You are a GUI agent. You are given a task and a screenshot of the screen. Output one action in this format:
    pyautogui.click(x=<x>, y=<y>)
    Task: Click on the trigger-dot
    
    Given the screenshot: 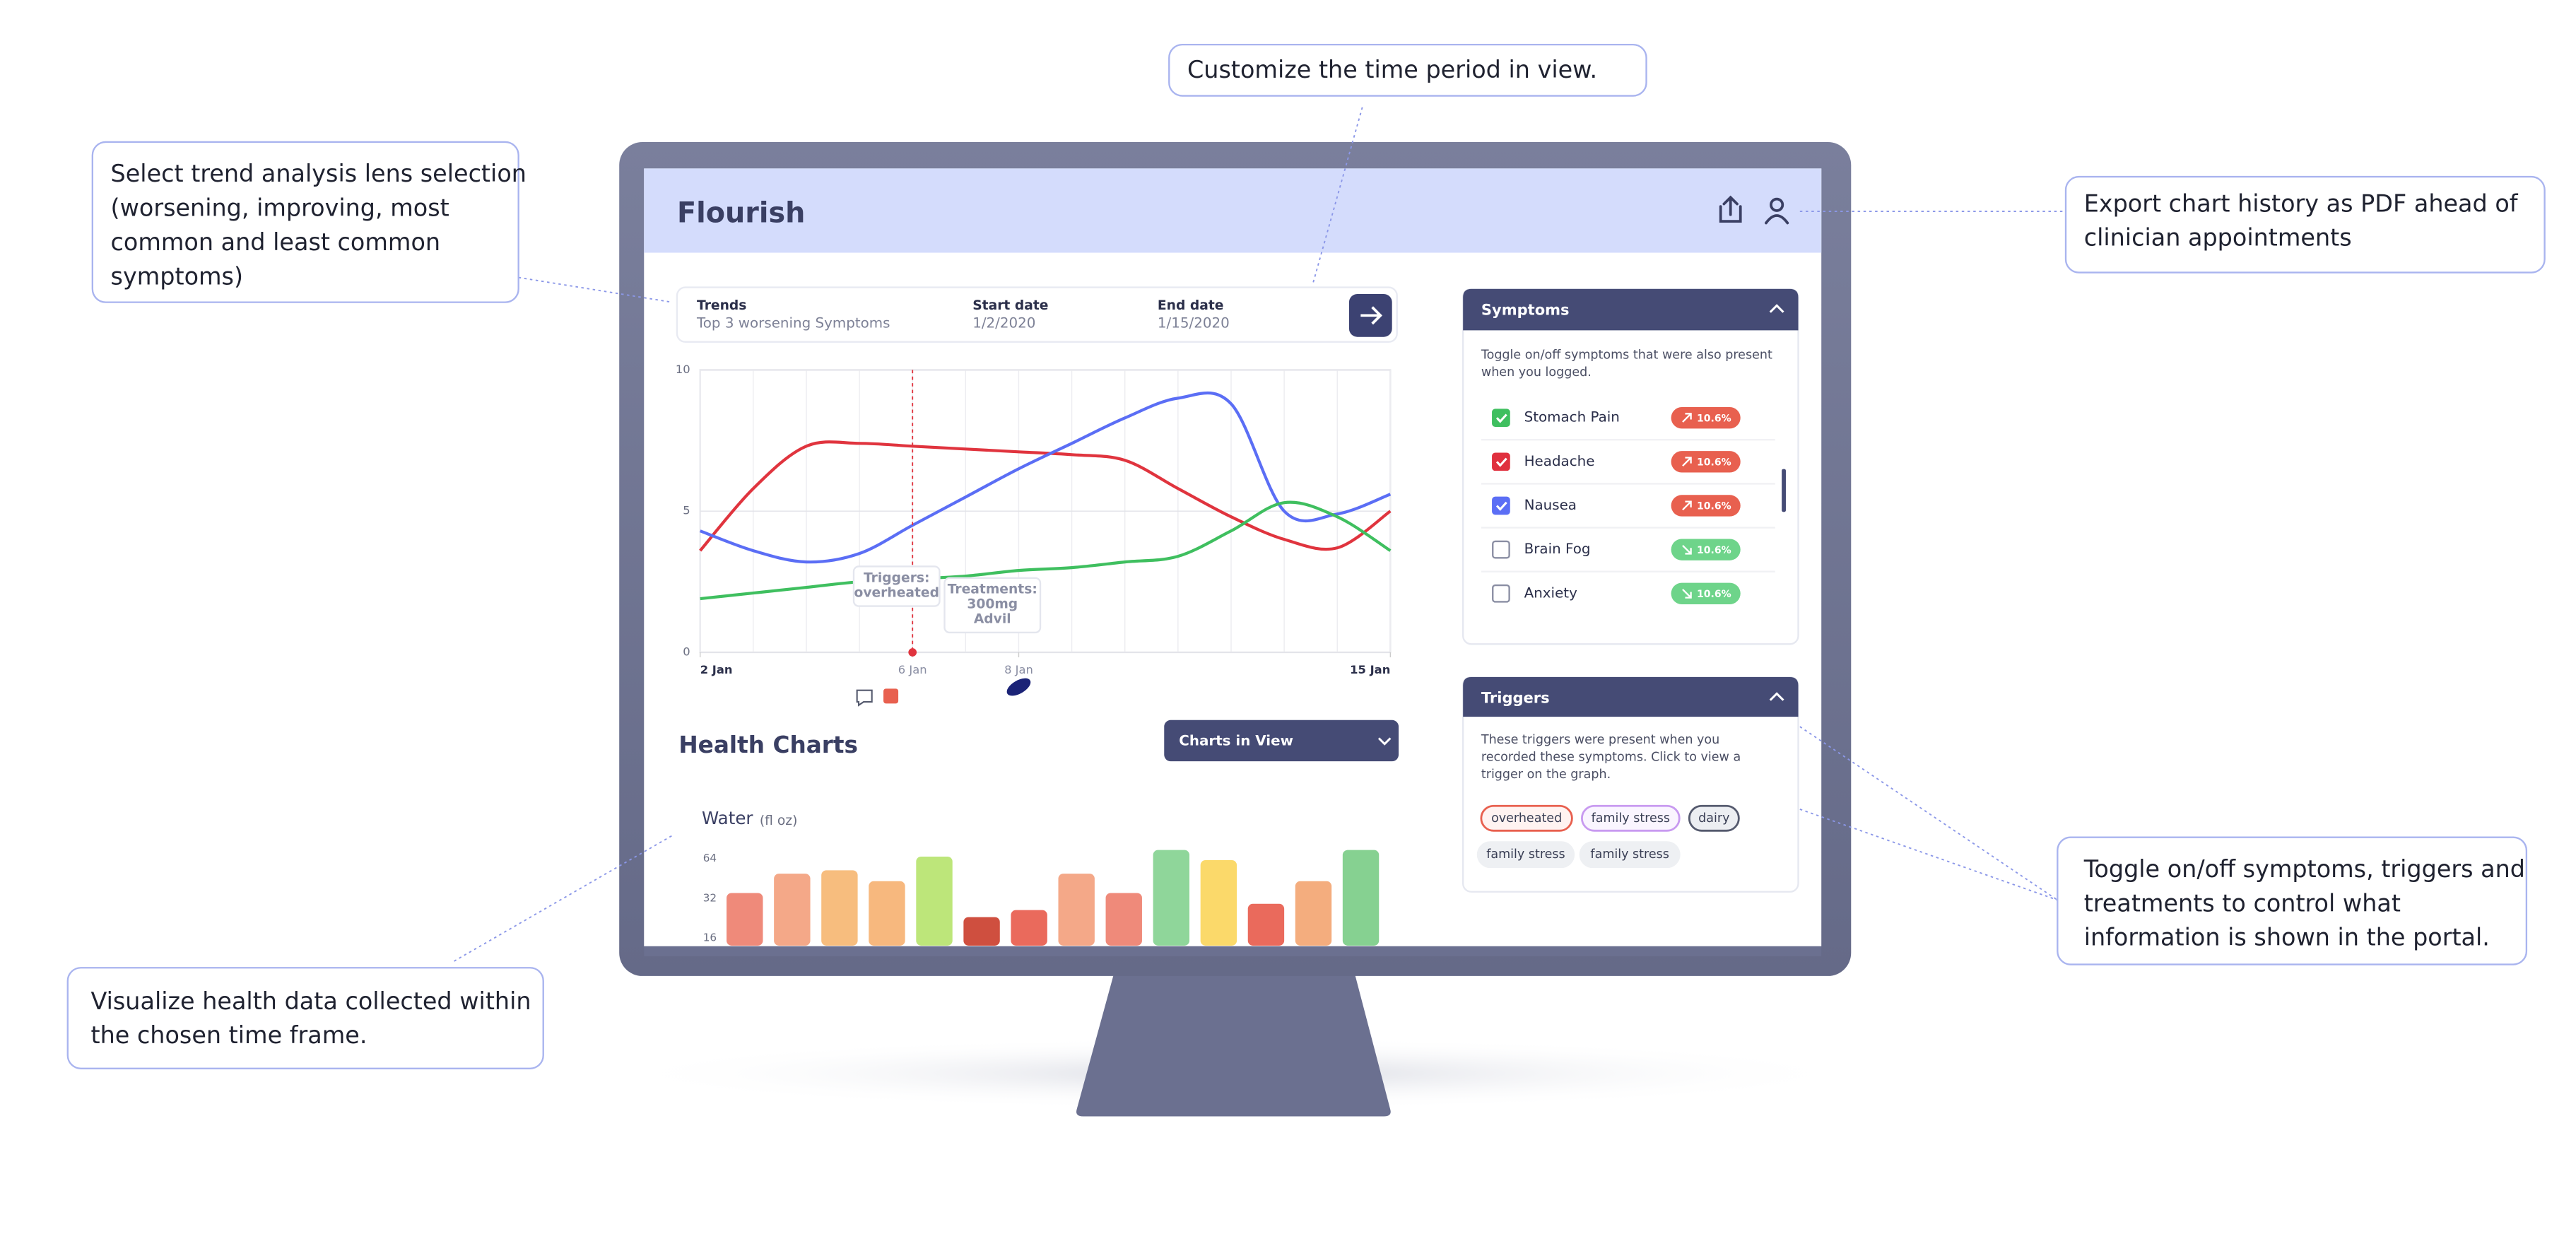 What is the action you would take?
    pyautogui.click(x=912, y=652)
    